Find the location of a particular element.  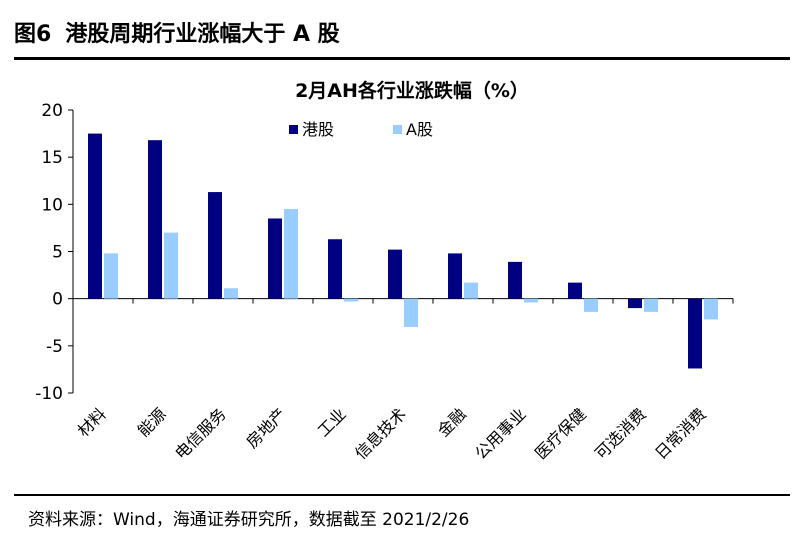

header-rule is located at coordinates (402, 58).